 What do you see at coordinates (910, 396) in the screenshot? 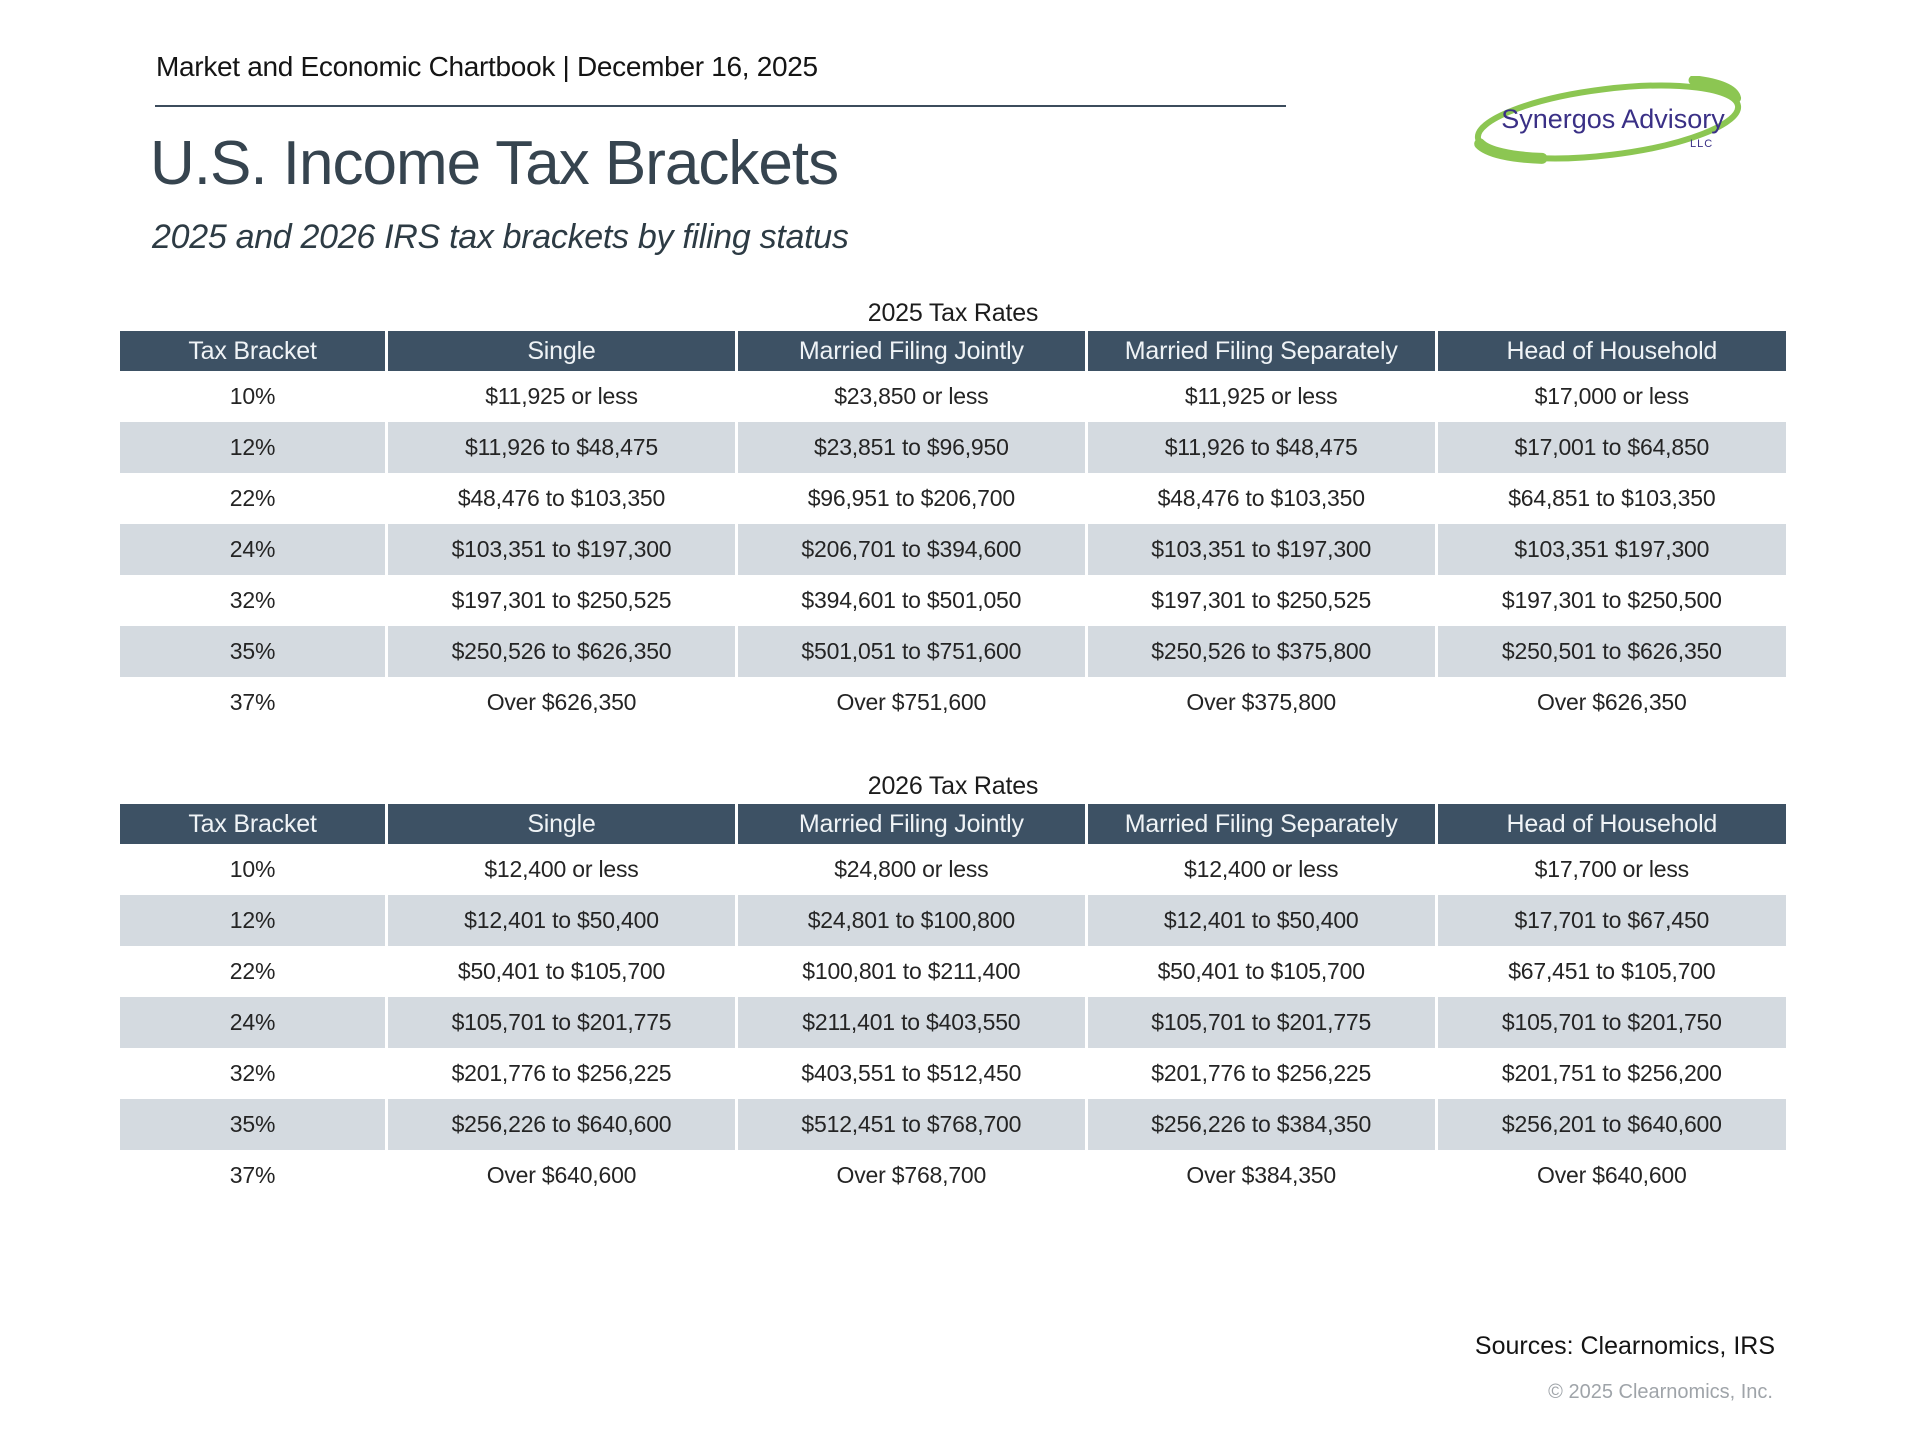
I see `income-range-cell: $23,850 or less` at bounding box center [910, 396].